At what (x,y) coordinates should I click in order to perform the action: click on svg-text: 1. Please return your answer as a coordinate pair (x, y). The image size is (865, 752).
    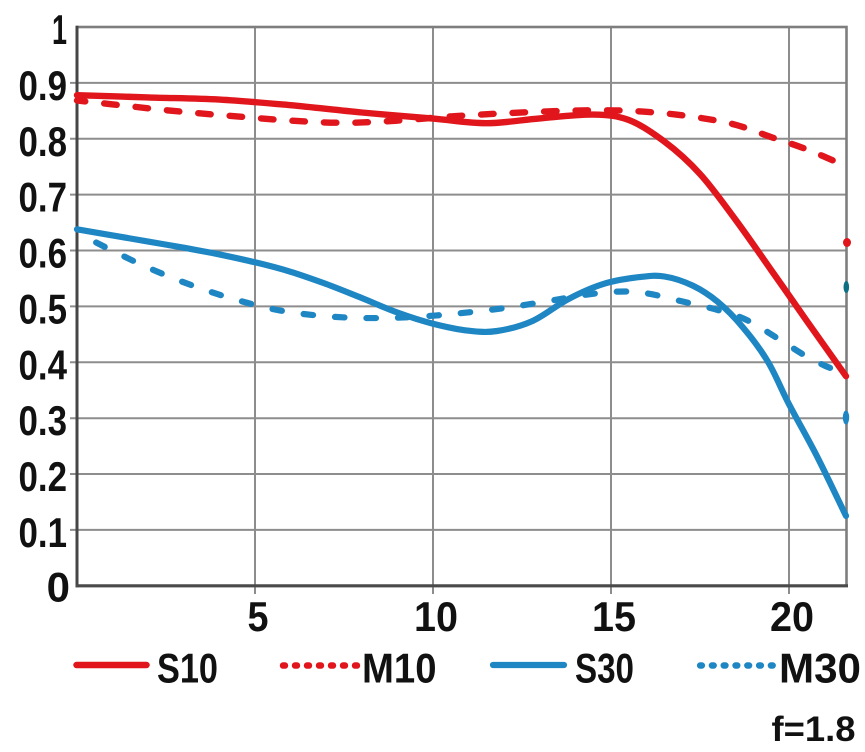
    Looking at the image, I should click on (59, 29).